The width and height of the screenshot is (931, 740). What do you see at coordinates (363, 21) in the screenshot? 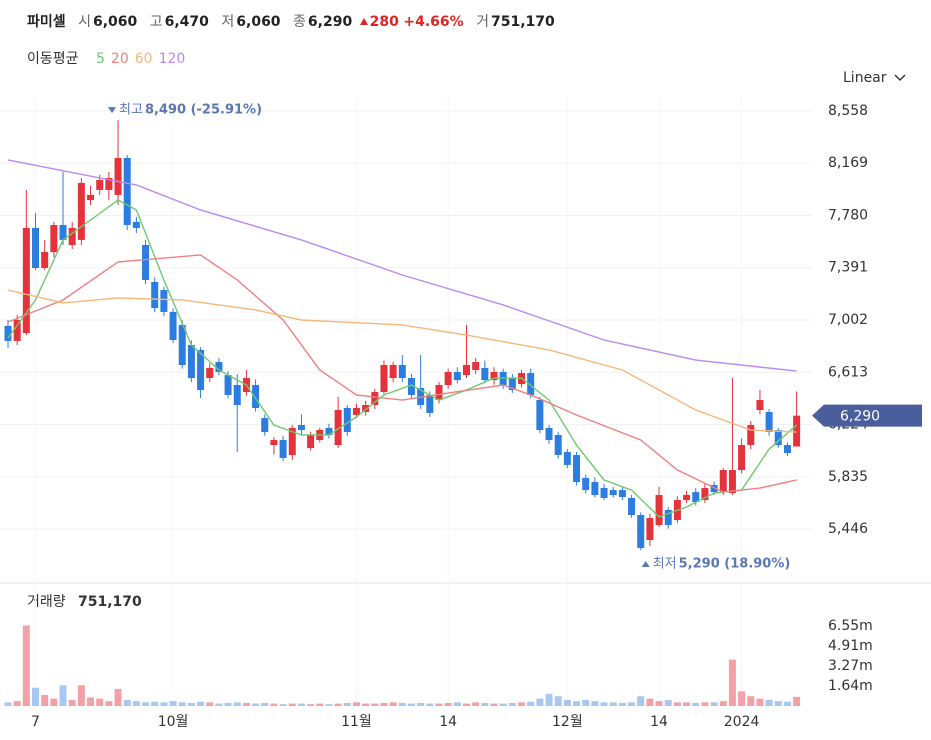
I see `up-arrow` at bounding box center [363, 21].